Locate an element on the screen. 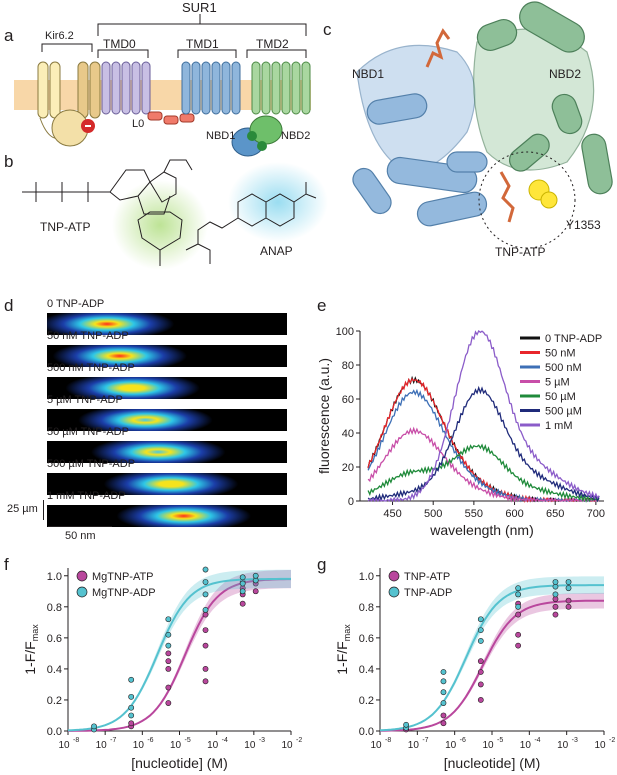 This screenshot has width=617, height=775. label-kir62: Kir6.2 is located at coordinates (59, 36).